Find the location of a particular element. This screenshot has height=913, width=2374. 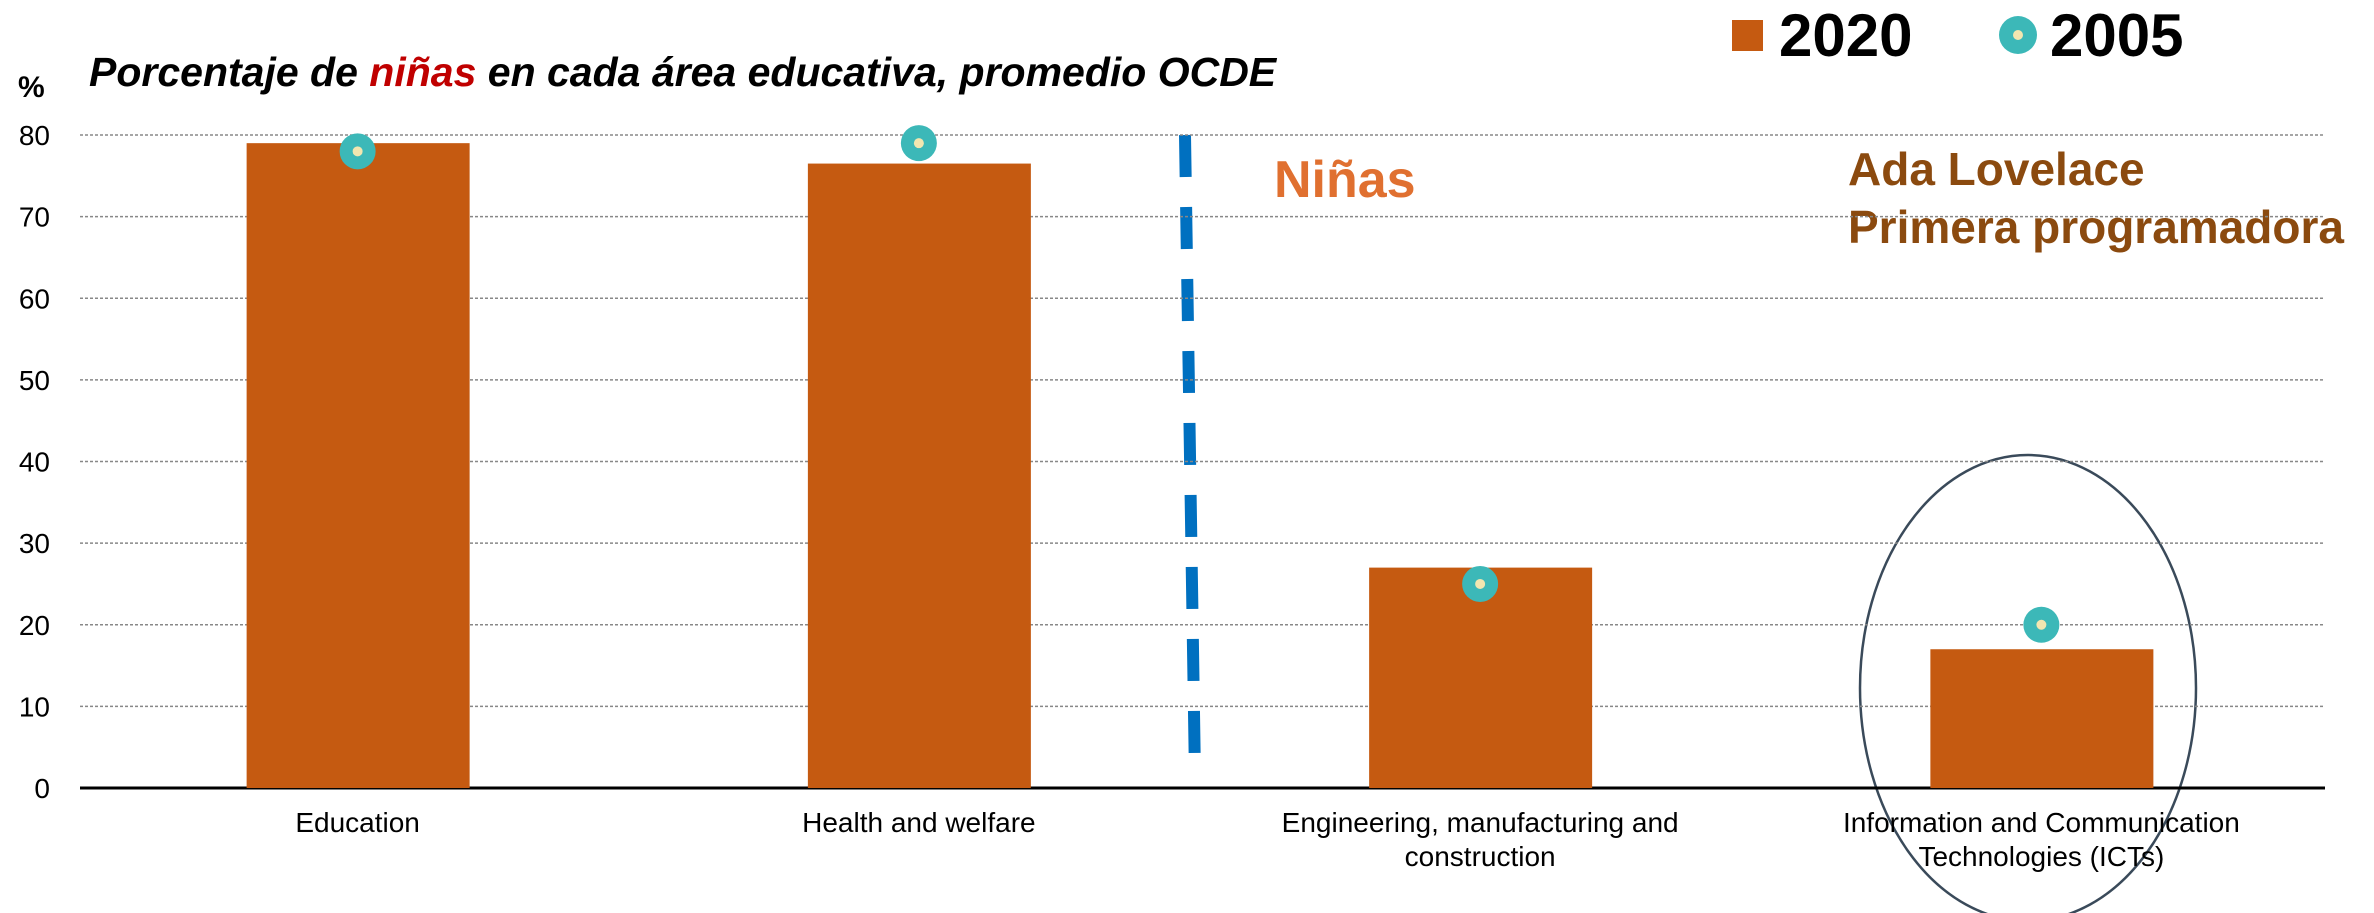

y-tick-label: 20 is located at coordinates (34, 625).